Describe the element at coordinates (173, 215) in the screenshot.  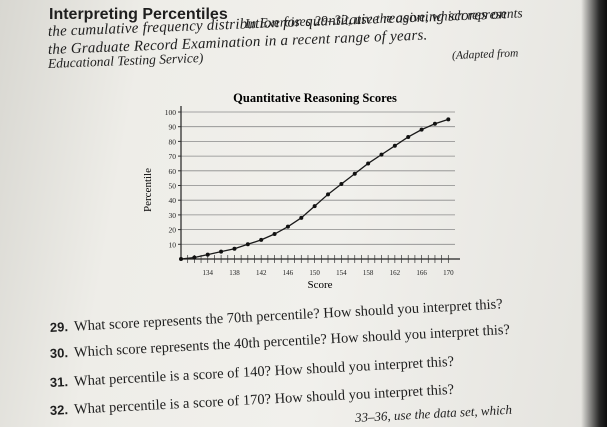
I see `y-tick-label: 30` at that location.